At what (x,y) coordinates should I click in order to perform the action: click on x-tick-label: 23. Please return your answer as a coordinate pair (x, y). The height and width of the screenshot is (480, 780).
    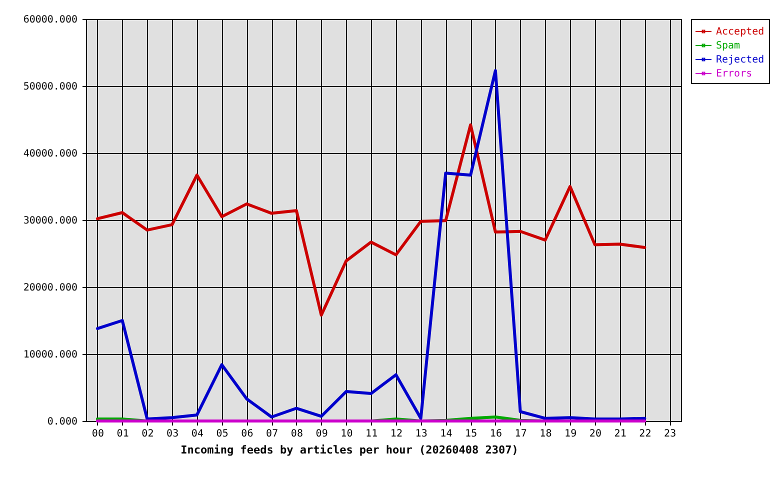
    Looking at the image, I should click on (670, 434).